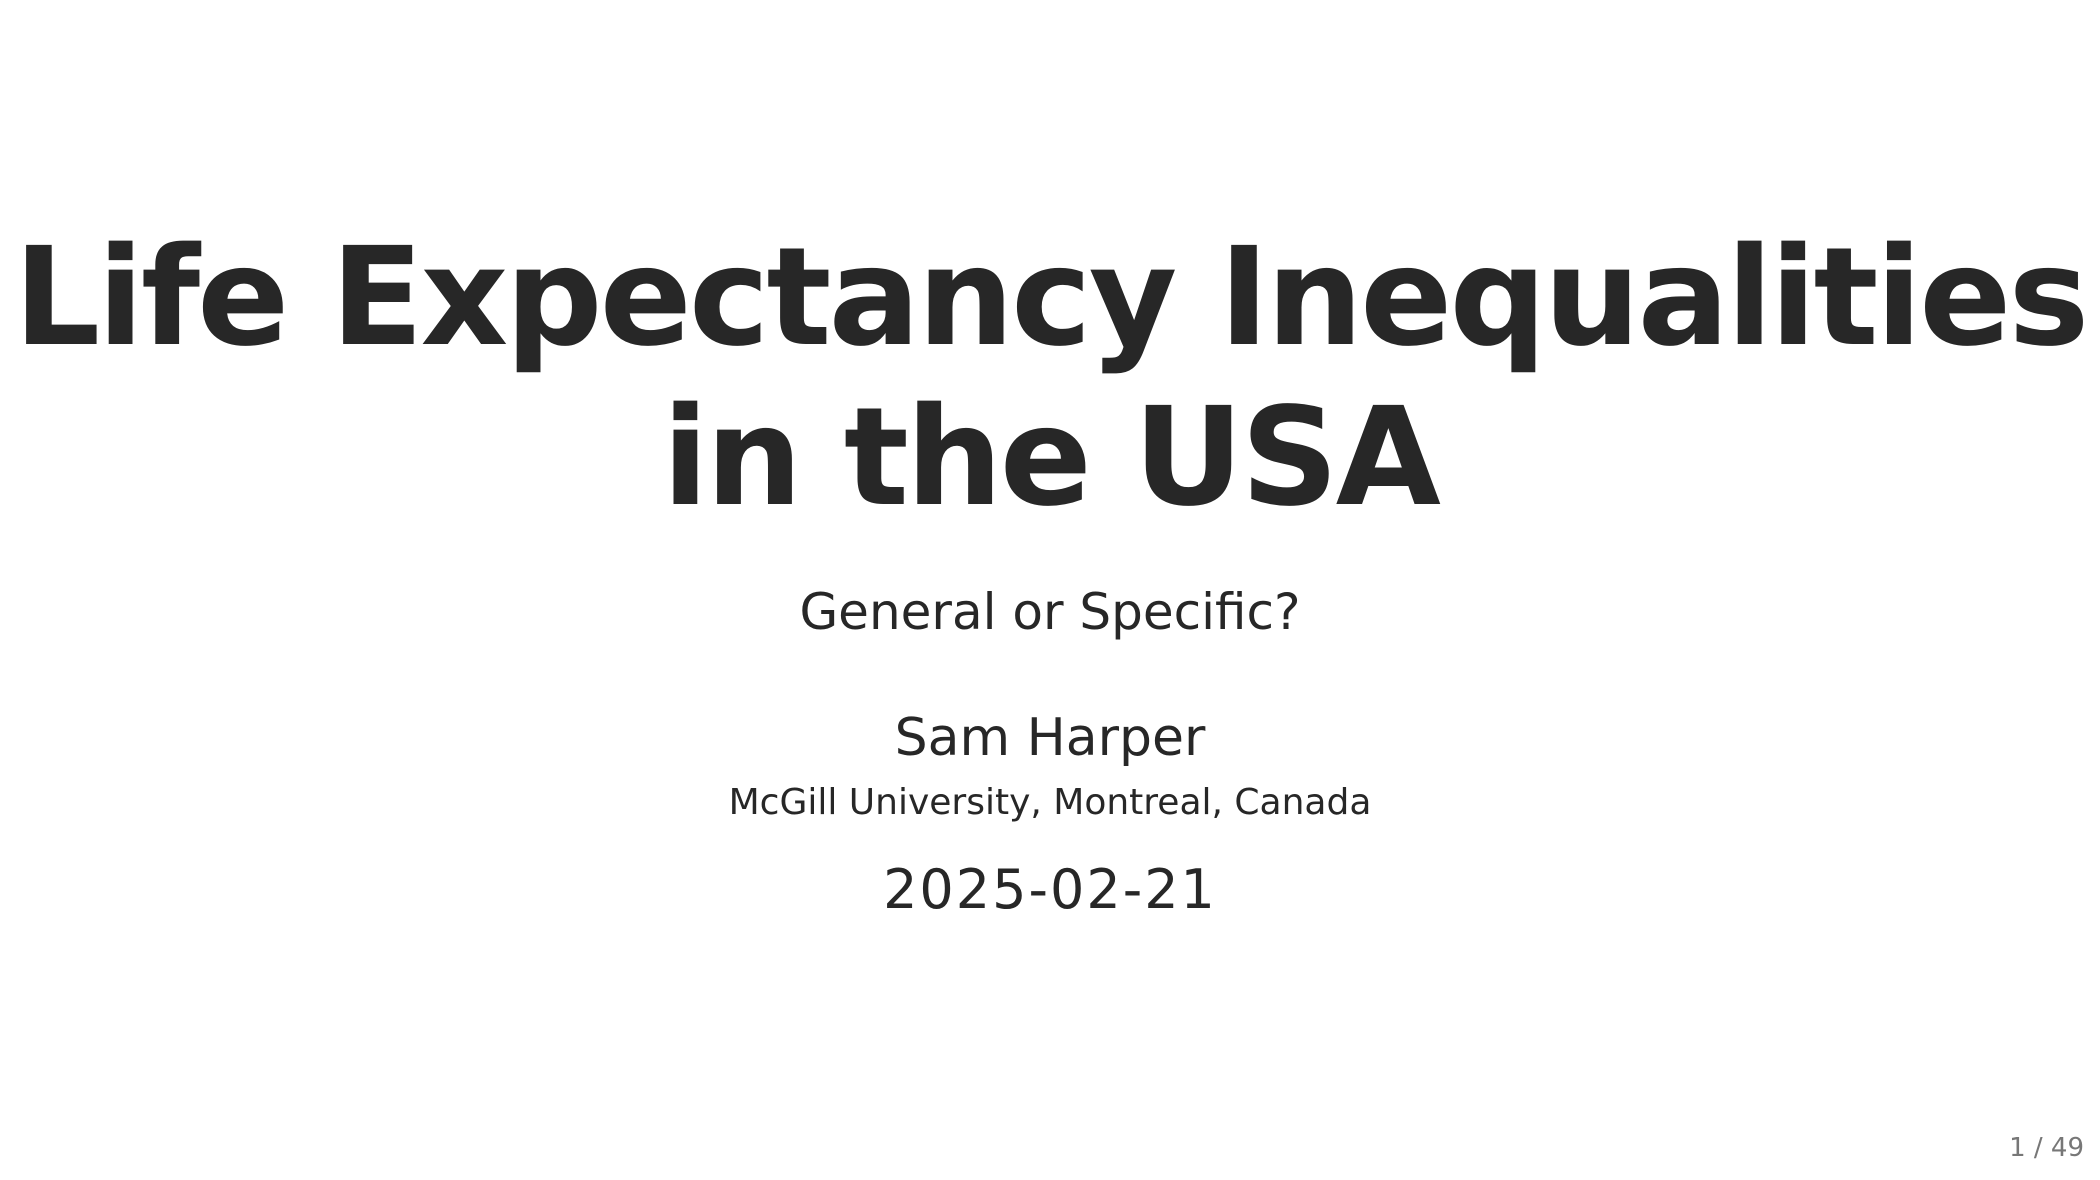 This screenshot has height=1180, width=2100. Describe the element at coordinates (1050, 612) in the screenshot. I see `slide-subtitle: General or Specific?` at that location.